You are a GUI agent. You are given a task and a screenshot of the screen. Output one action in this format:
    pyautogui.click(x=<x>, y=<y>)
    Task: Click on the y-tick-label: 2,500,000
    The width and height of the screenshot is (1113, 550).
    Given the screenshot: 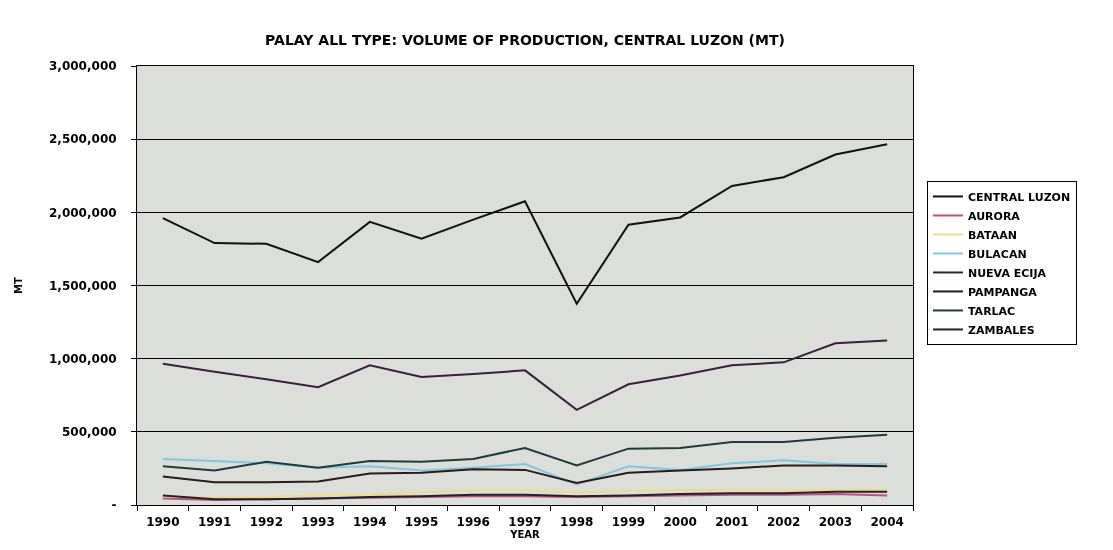 What is the action you would take?
    pyautogui.click(x=83, y=139)
    